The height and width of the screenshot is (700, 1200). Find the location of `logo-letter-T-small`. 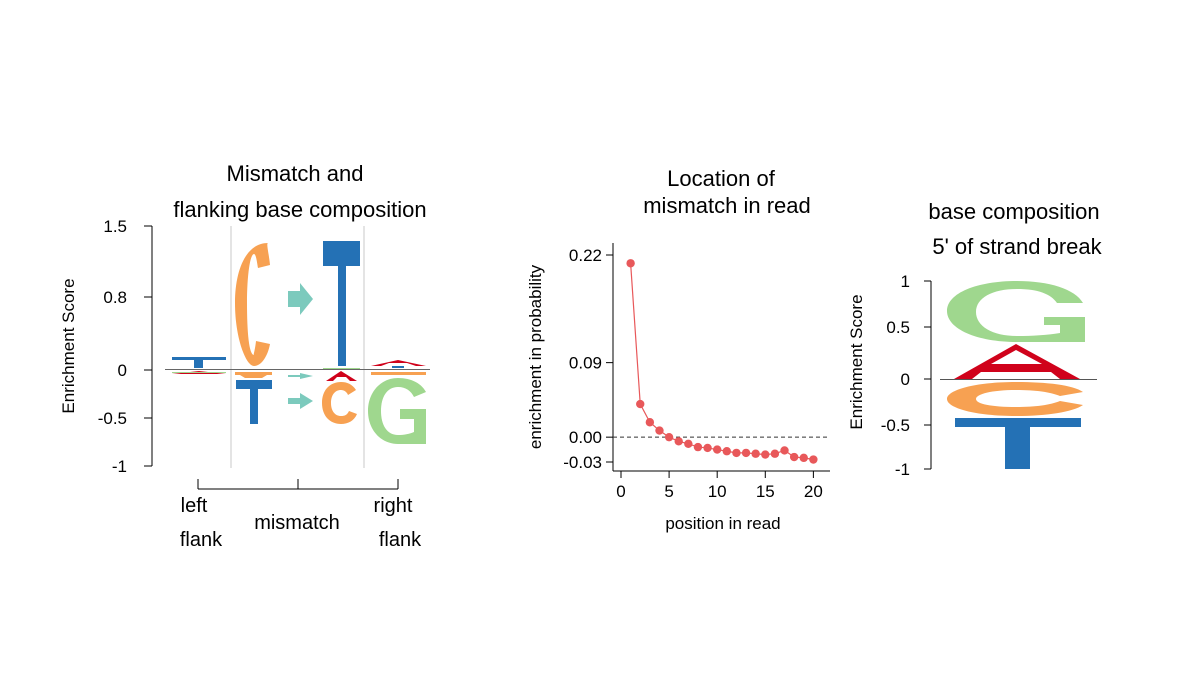

logo-letter-T-small is located at coordinates (398, 367).